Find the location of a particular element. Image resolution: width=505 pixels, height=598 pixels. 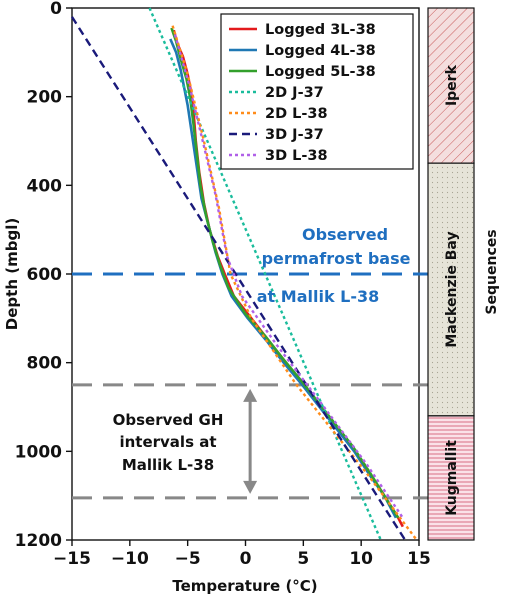

y-tick-label: 800 is located at coordinates (45, 364).